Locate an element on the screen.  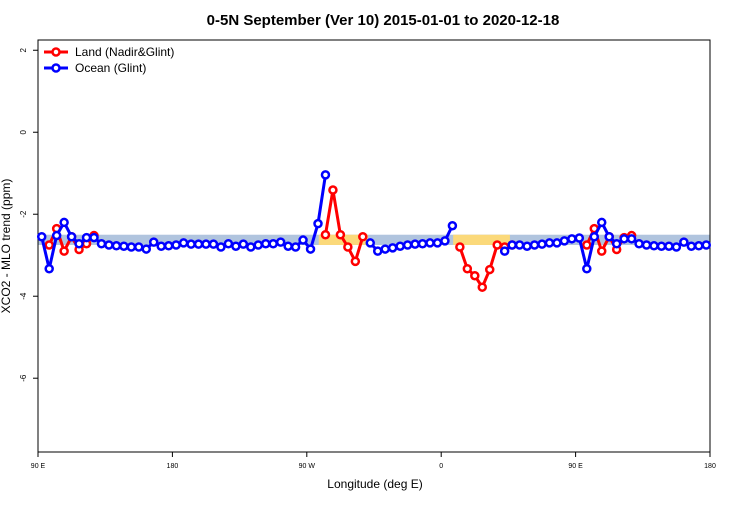
y-axis-label: XCO2 - MLO trend (ppm) is located at coordinates (6, 246).